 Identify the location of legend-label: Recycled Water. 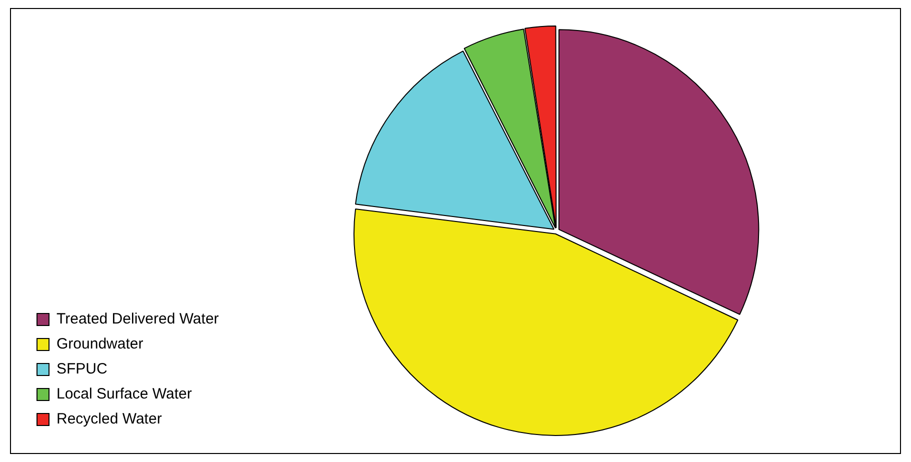
(109, 419).